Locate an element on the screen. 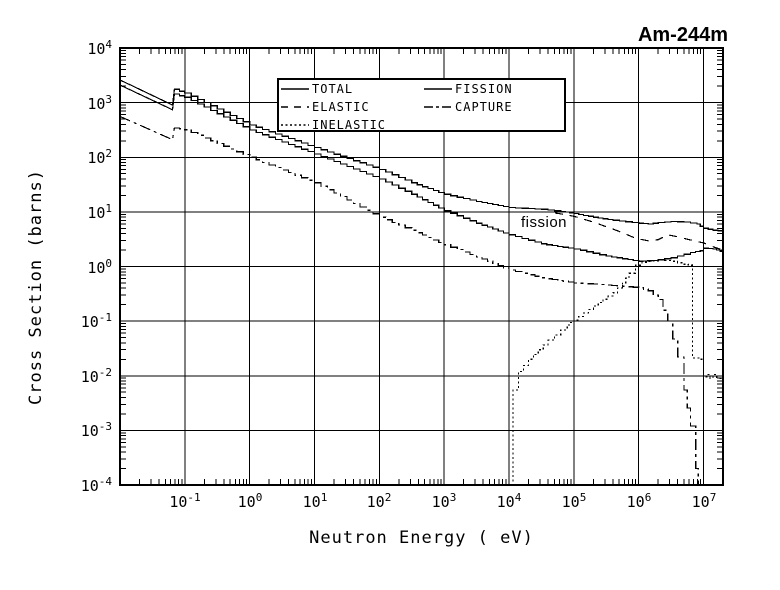 The width and height of the screenshot is (780, 590). curve-elastic is located at coordinates (421, 231).